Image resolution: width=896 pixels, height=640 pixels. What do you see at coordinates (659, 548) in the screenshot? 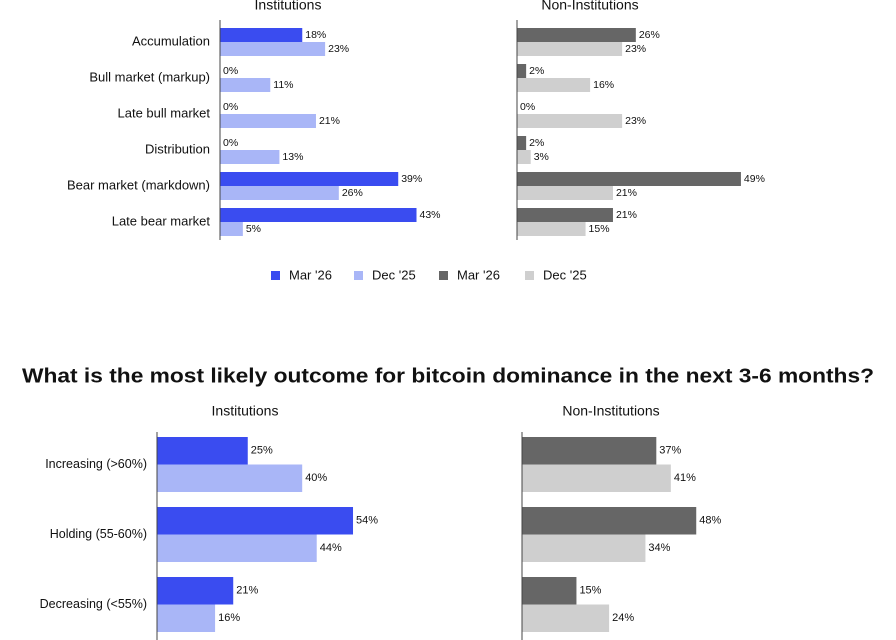
I see `value-label: 34%` at bounding box center [659, 548].